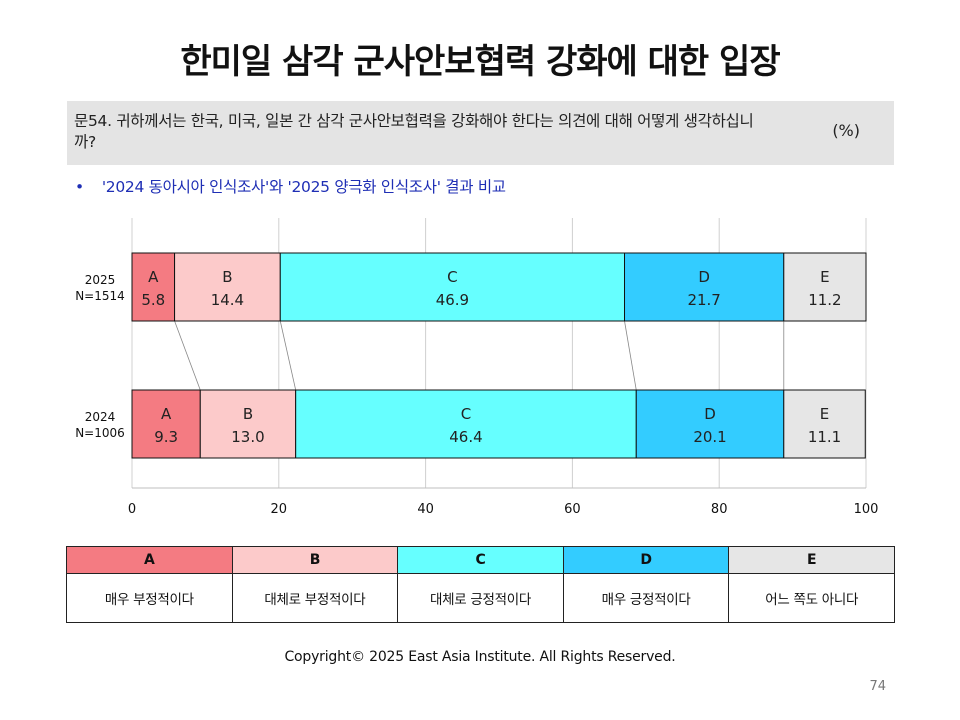 This screenshot has height=720, width=960. Describe the element at coordinates (703, 300) in the screenshot. I see `data-label: 21.7` at that location.